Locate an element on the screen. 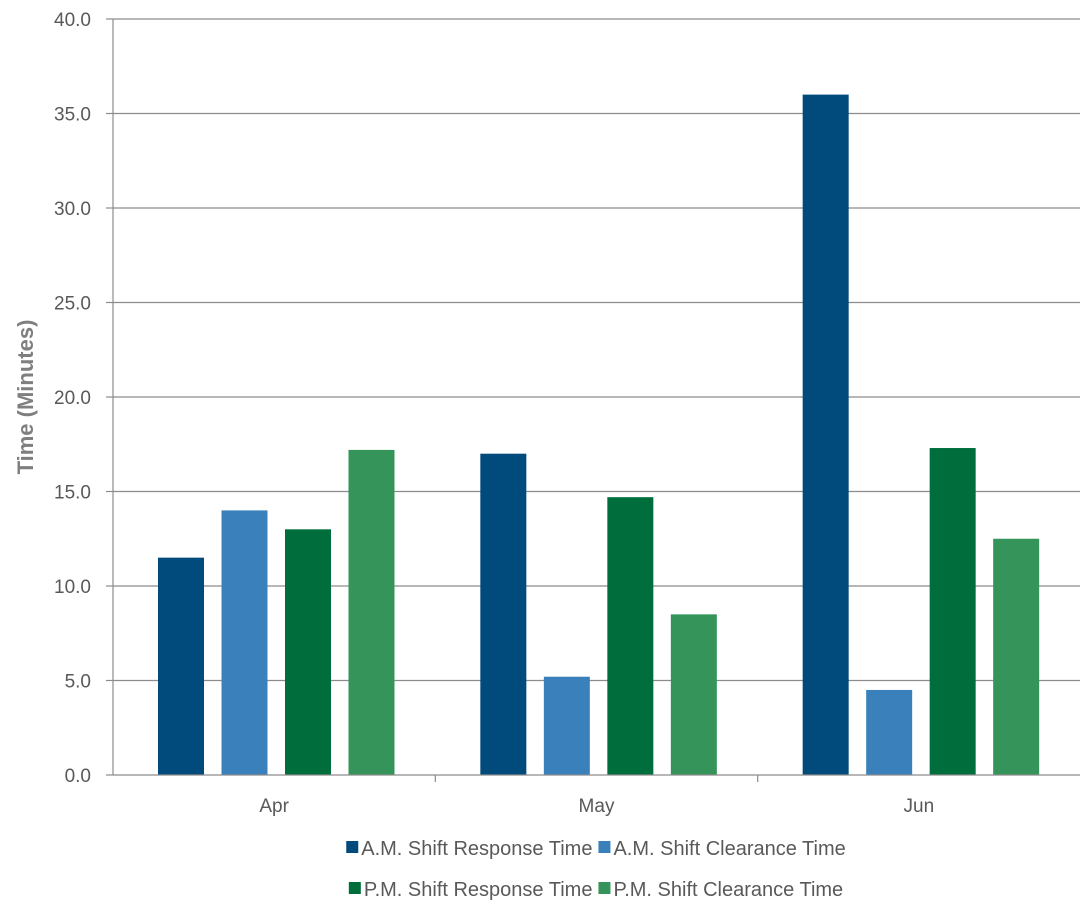 The image size is (1085, 909). y-tick-label: 40.0 is located at coordinates (72, 20).